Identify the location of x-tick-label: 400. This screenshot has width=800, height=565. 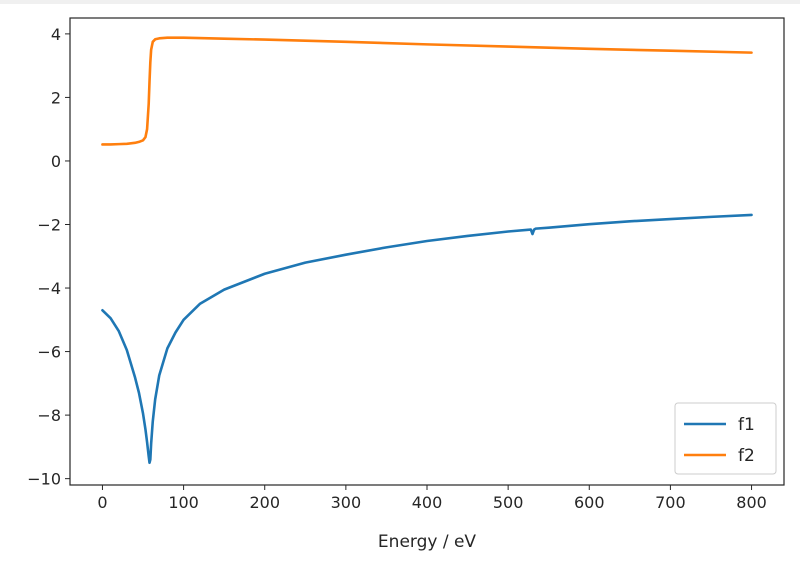
(427, 502).